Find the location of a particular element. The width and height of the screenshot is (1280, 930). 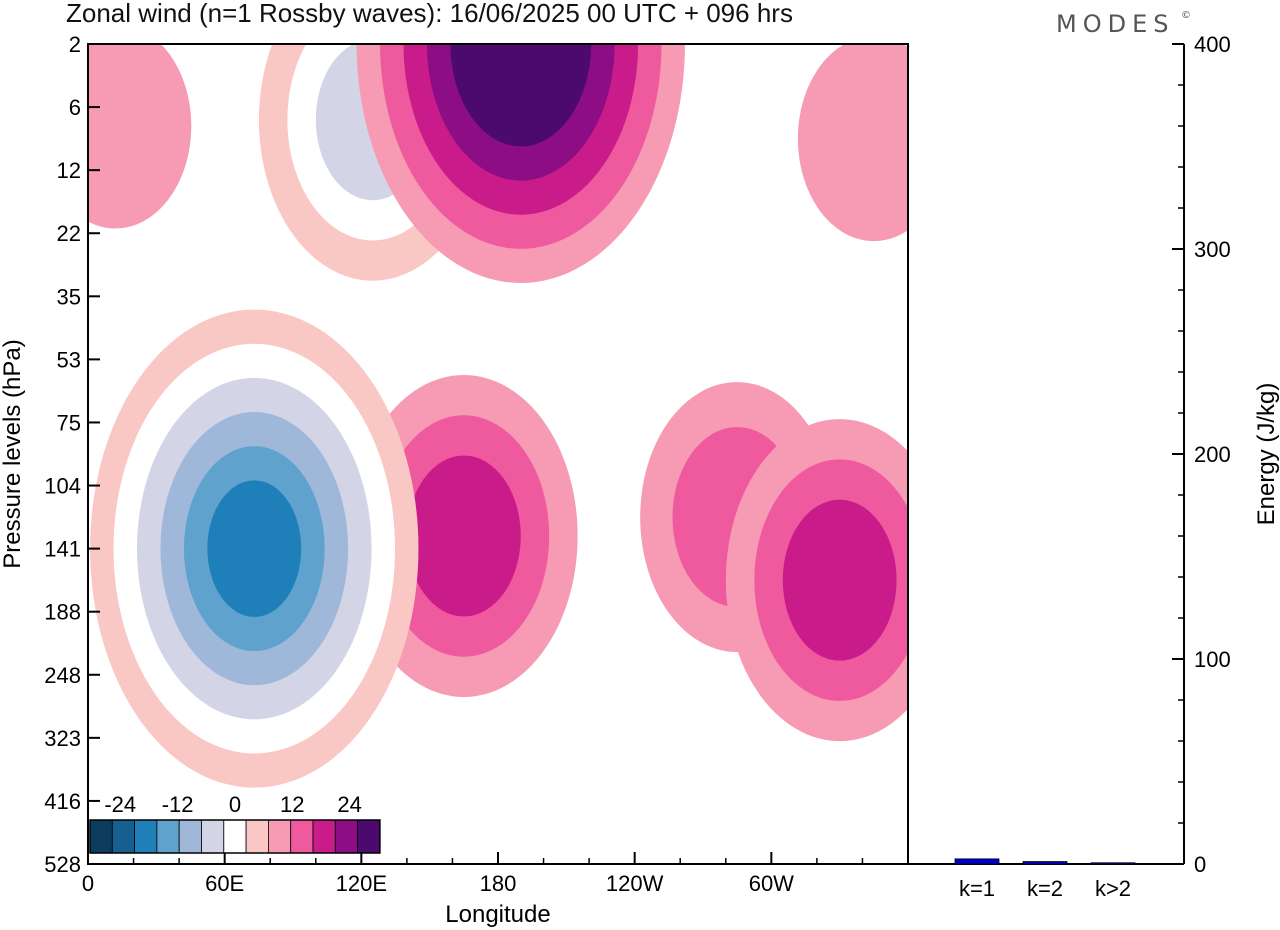

colorbar-frame is located at coordinates (235, 836).